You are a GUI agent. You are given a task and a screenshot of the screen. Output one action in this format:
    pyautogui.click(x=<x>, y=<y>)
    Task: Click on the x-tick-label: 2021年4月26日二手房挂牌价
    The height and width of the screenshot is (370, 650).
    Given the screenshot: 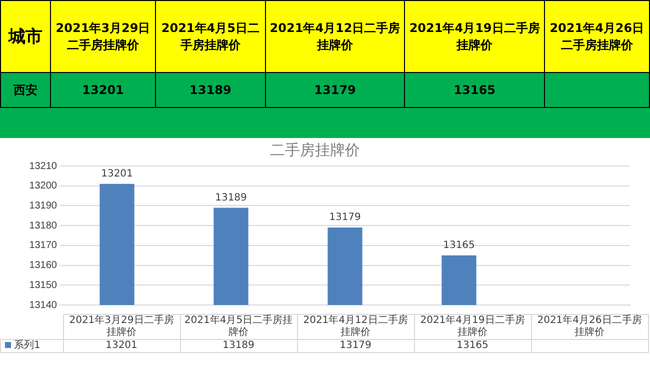 What is the action you would take?
    pyautogui.click(x=589, y=327)
    